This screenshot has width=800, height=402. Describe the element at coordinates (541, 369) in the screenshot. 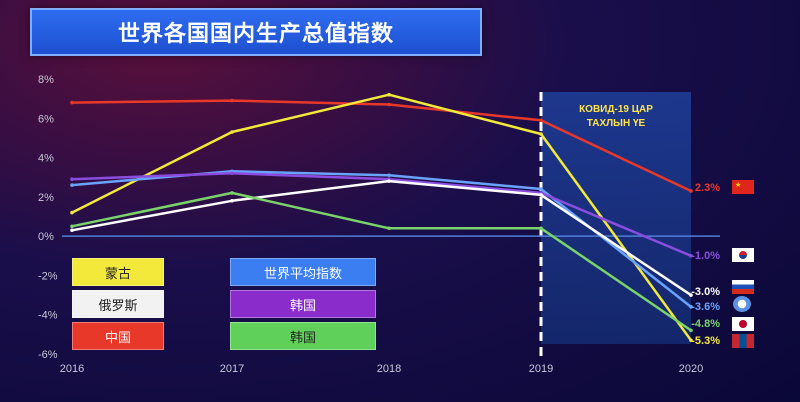

I see `x-tick-label: 2019` at that location.